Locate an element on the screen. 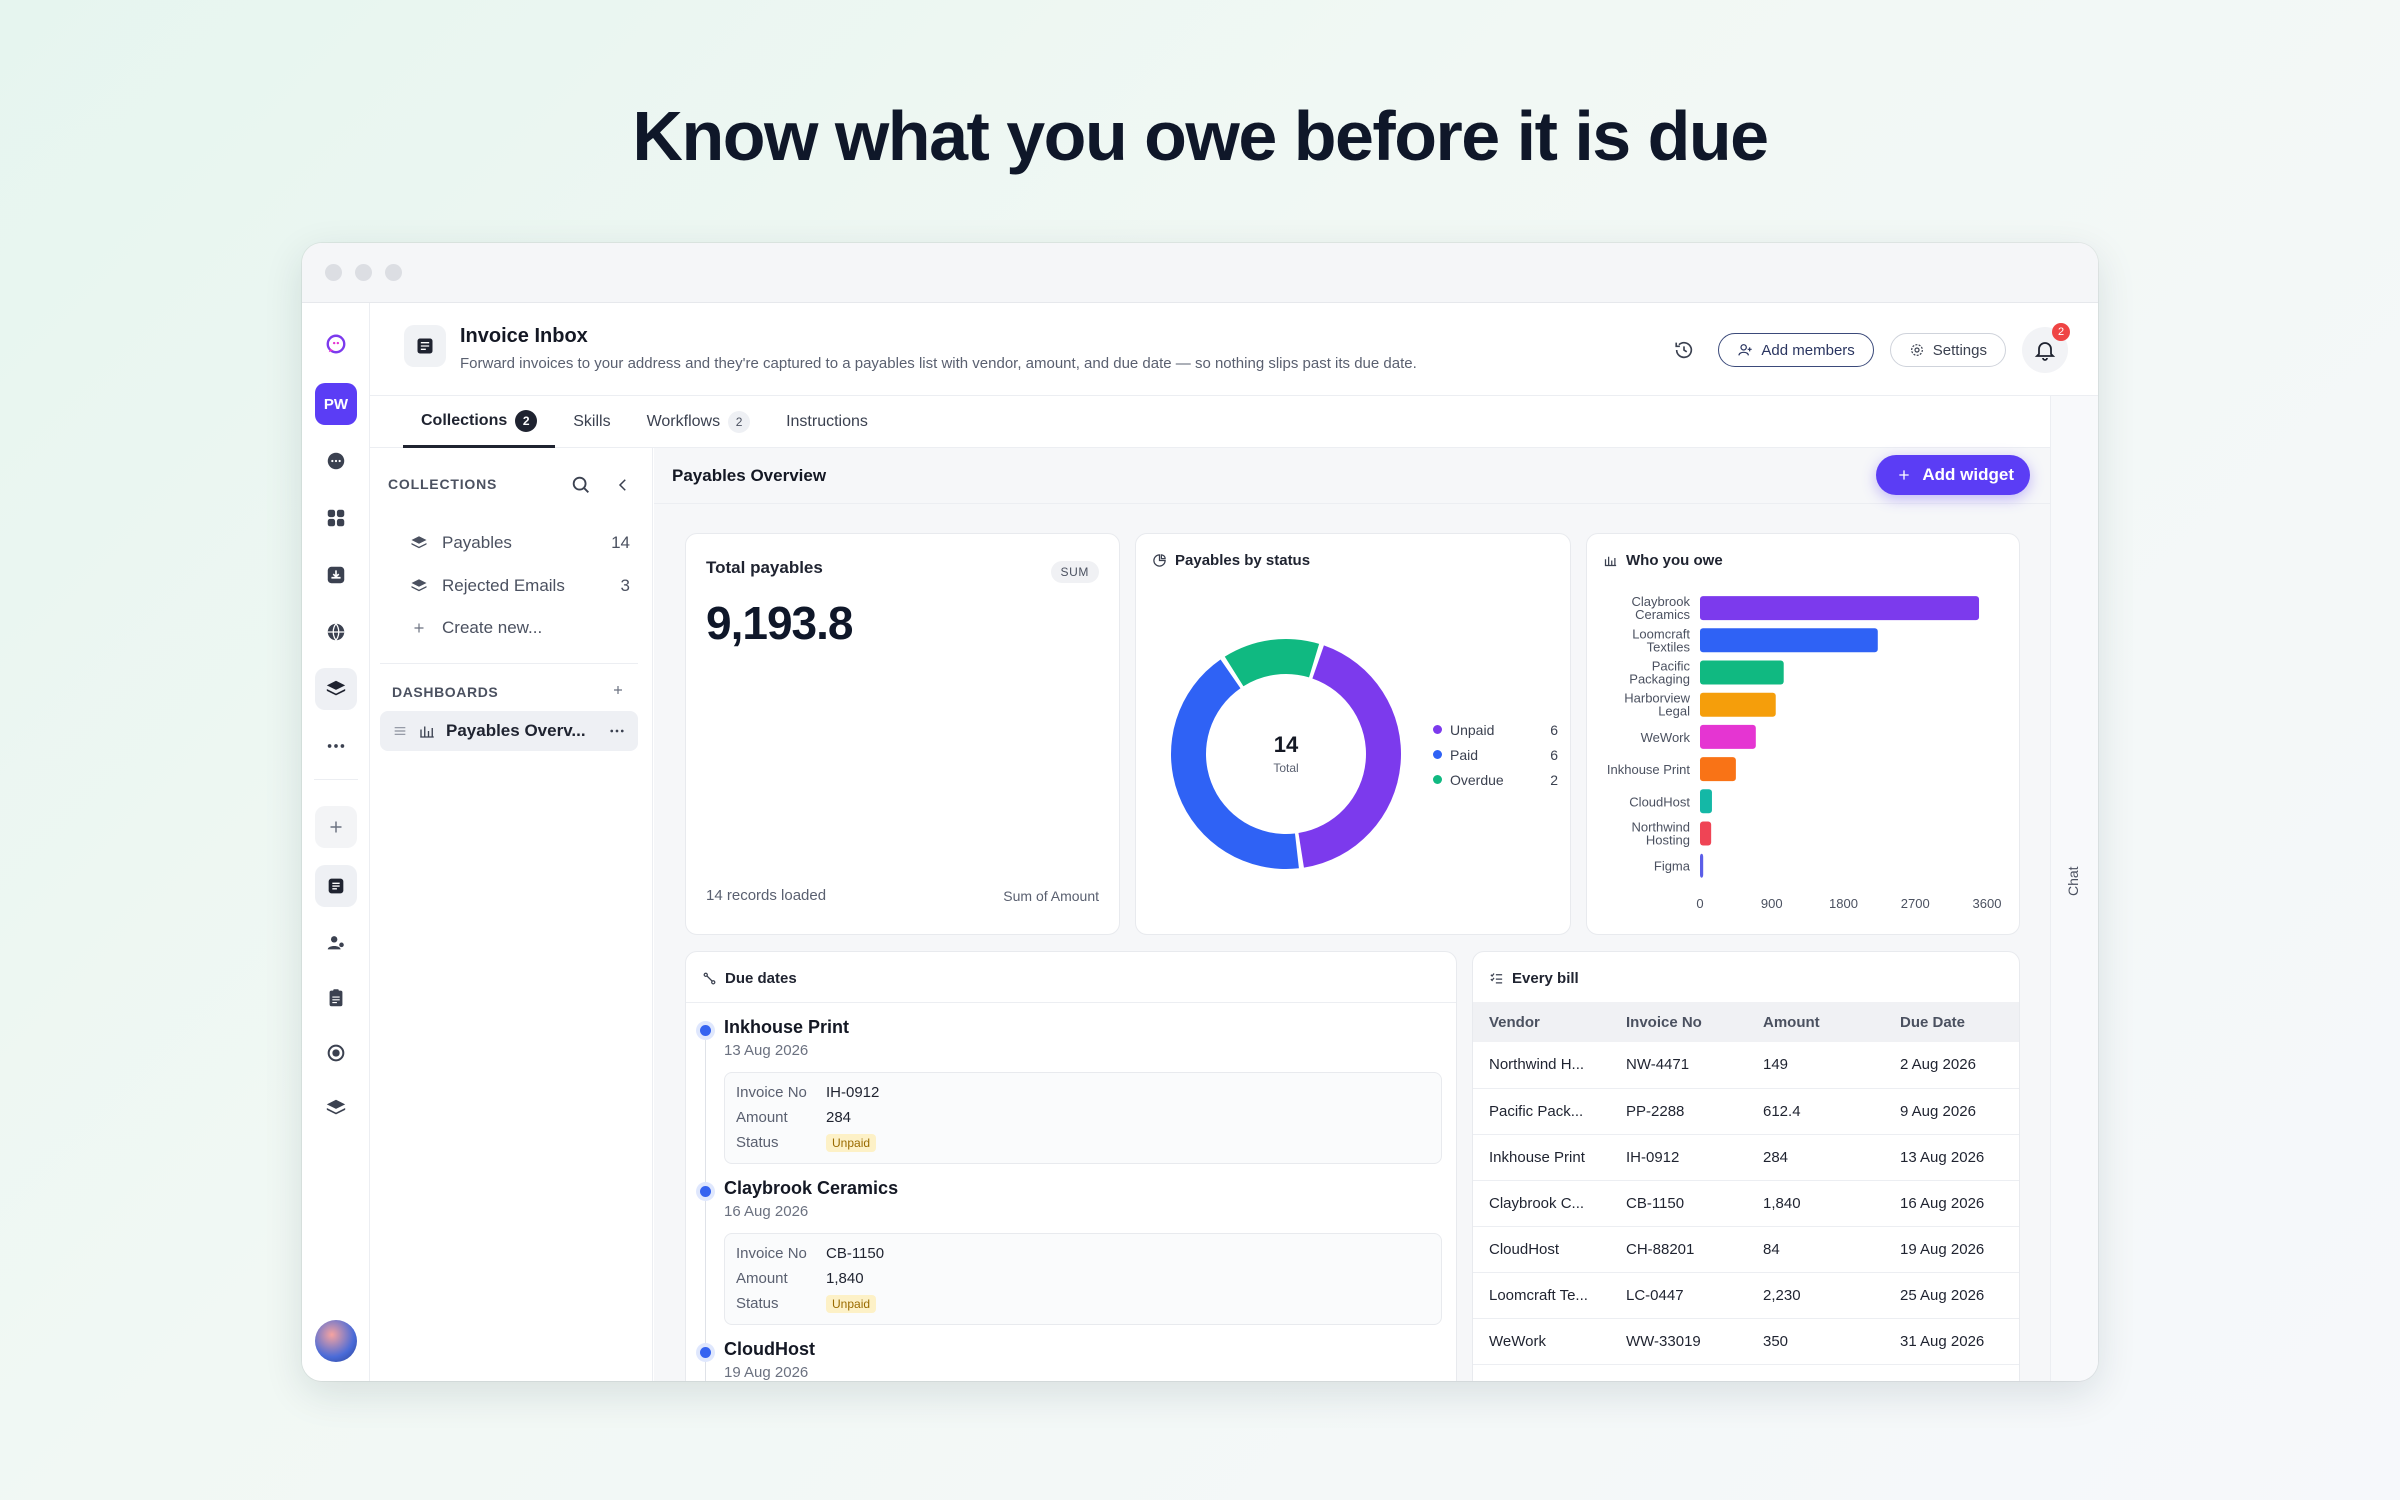 Image resolution: width=2400 pixels, height=1500 pixels. due-details: Invoice No IH-0912 Amount 284 Status Unpaid is located at coordinates (1083, 1118).